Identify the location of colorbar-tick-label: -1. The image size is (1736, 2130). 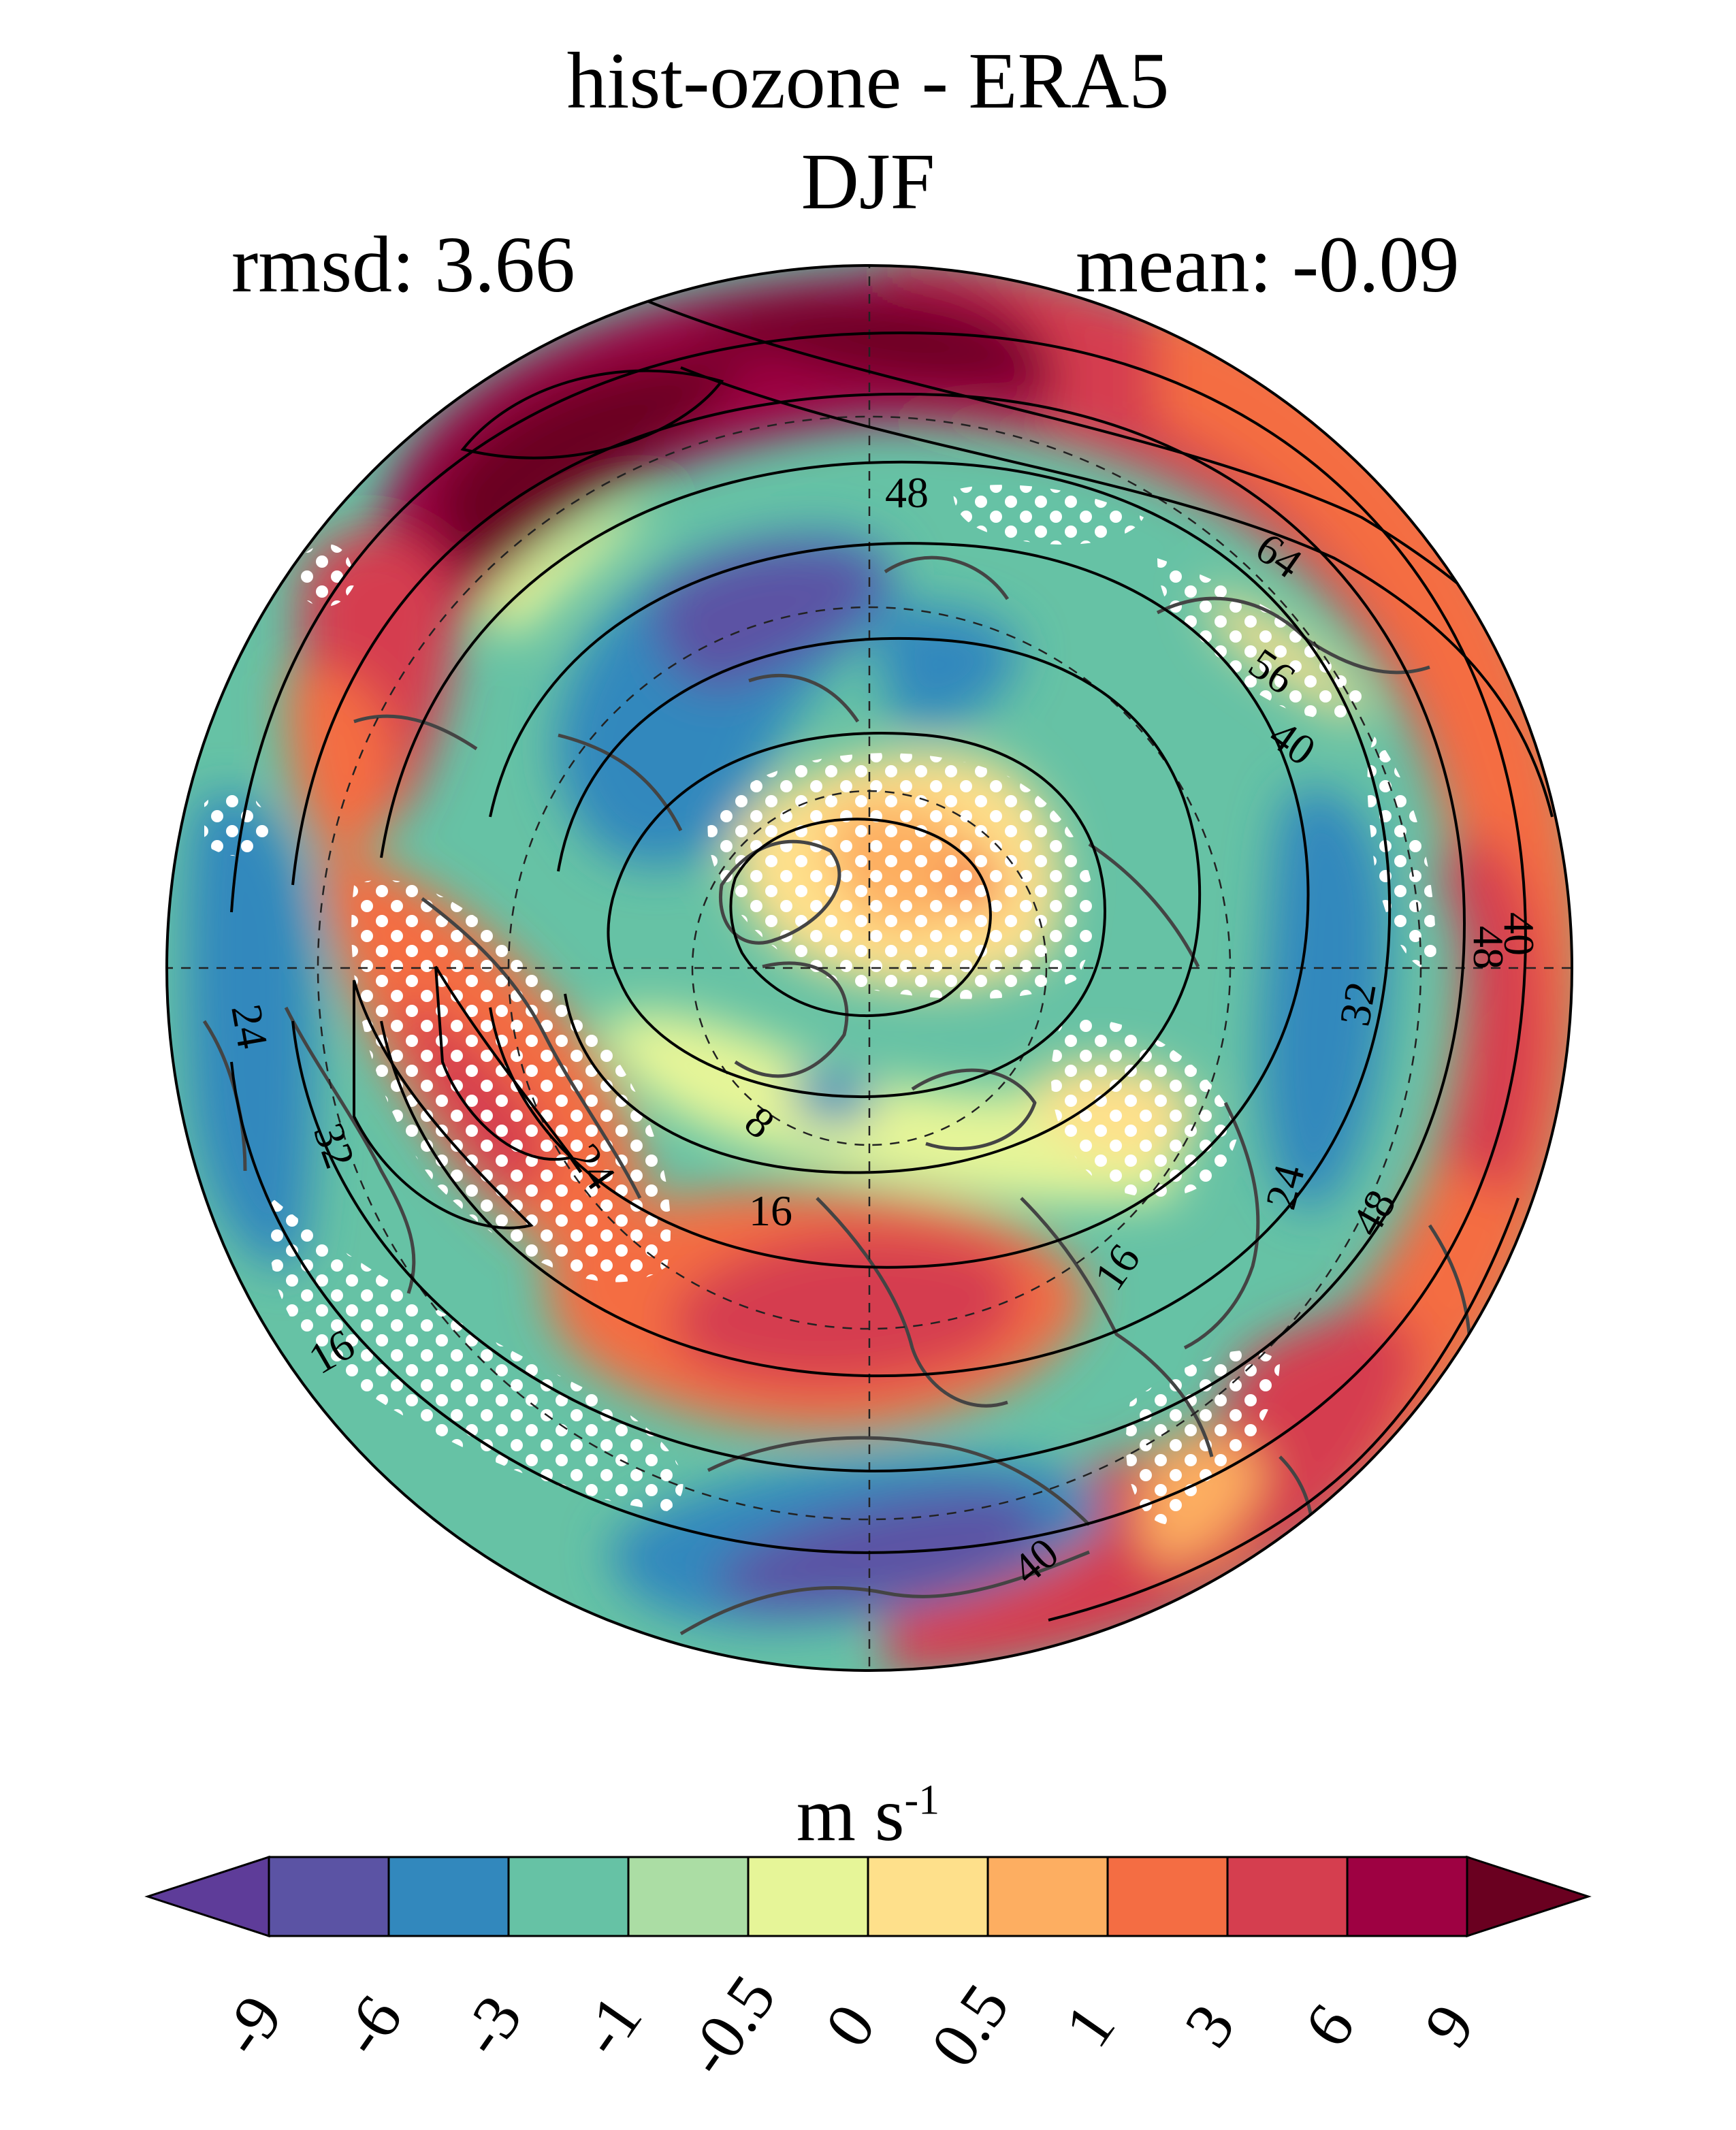
(610, 2025).